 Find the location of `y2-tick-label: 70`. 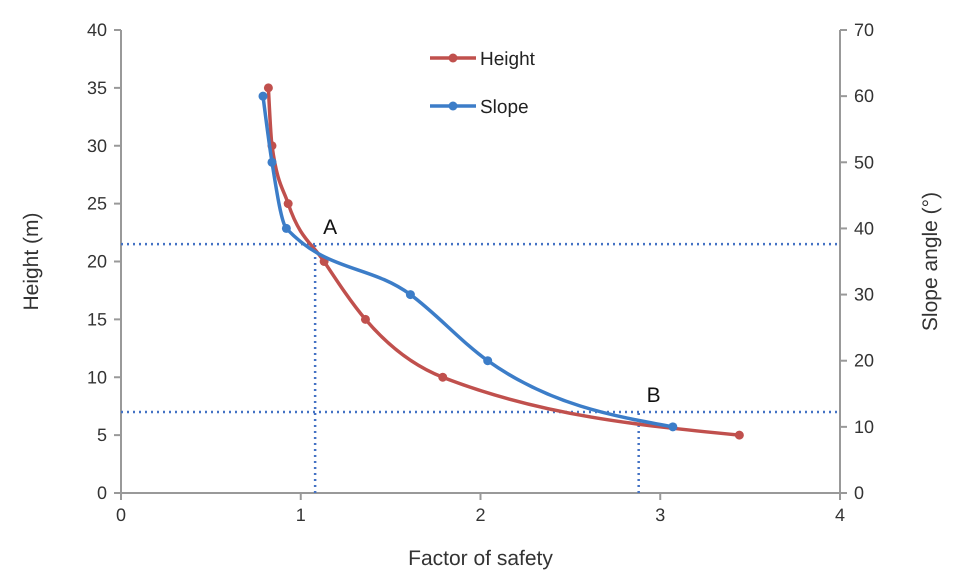

y2-tick-label: 70 is located at coordinates (864, 30).